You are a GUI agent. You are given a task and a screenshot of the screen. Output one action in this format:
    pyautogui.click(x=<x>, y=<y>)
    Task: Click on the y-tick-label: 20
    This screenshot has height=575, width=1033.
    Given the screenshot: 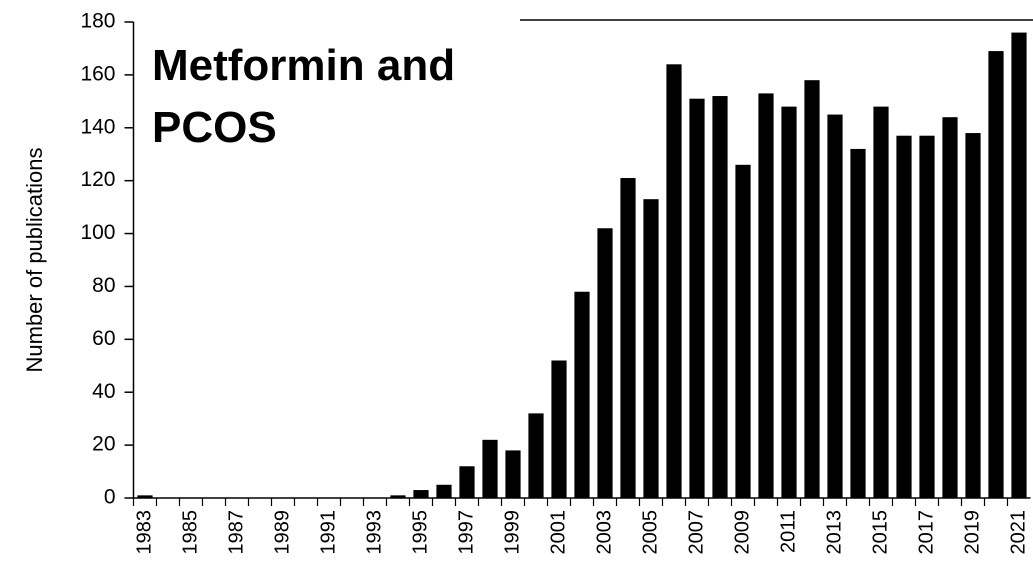 What is the action you would take?
    pyautogui.click(x=103, y=444)
    